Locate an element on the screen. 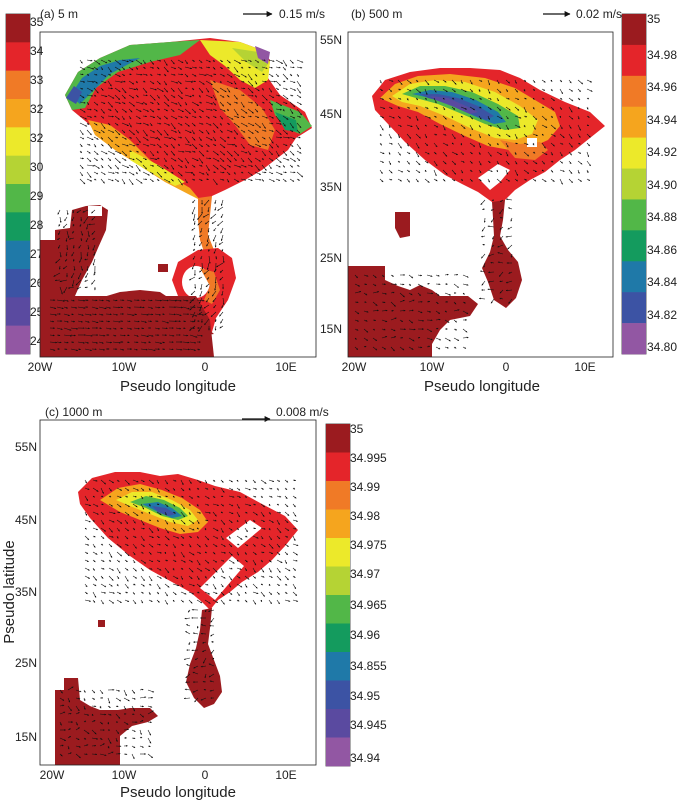 The width and height of the screenshot is (679, 803). colorbar-label: 34.975 is located at coordinates (368, 545).